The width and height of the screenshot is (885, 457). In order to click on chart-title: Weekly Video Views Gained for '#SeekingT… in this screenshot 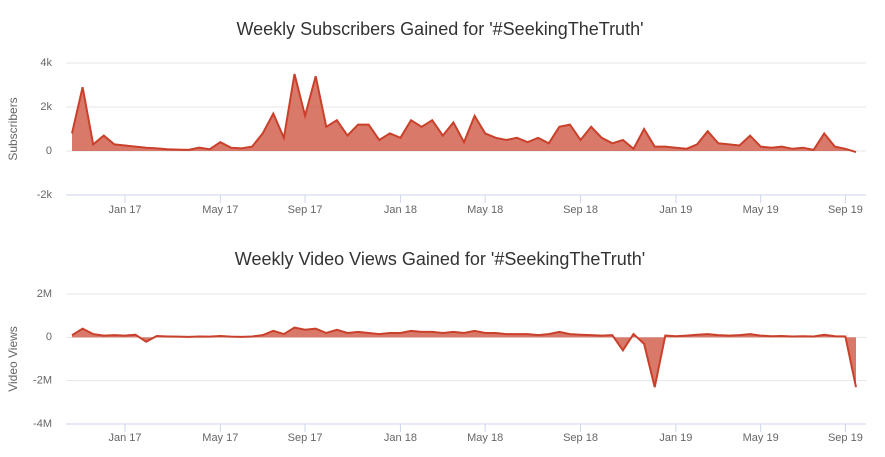, I will do `click(440, 259)`.